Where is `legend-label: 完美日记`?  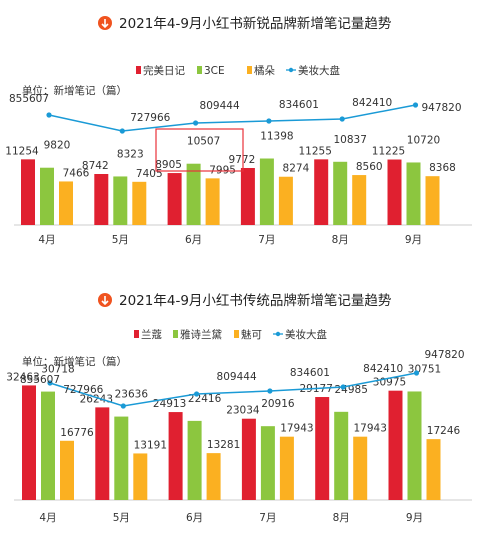
legend-label: 完美日记 is located at coordinates (164, 70).